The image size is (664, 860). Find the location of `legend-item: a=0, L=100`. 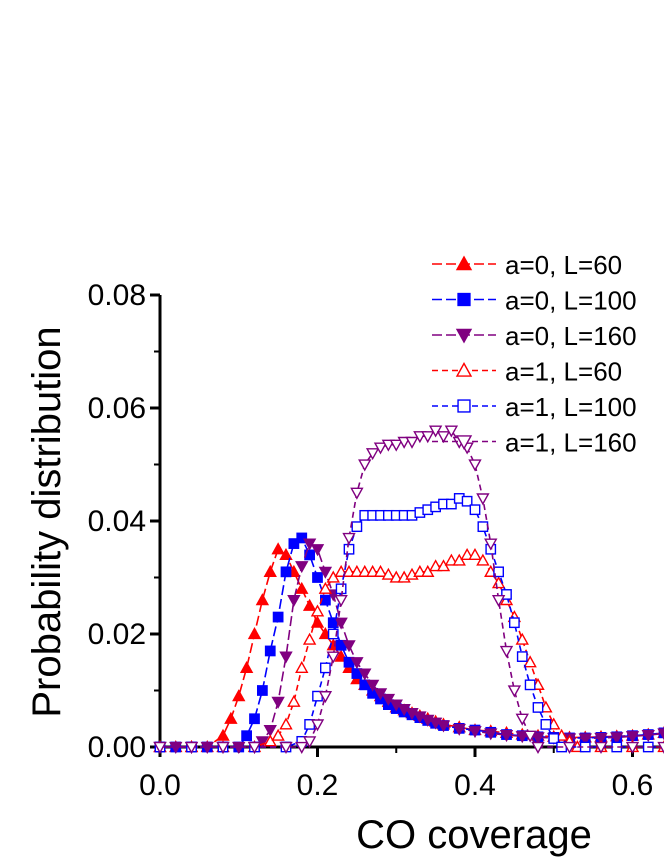

legend-item: a=0, L=100 is located at coordinates (534, 301).